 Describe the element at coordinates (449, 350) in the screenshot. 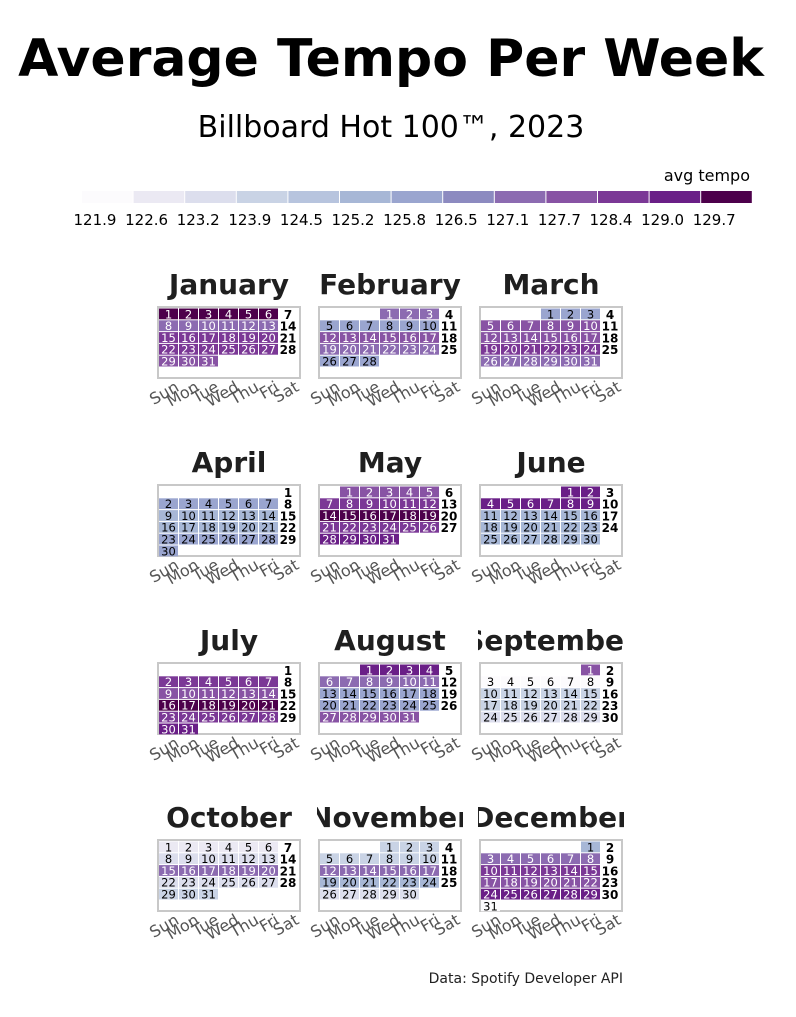

I see `day-label: 25` at that location.